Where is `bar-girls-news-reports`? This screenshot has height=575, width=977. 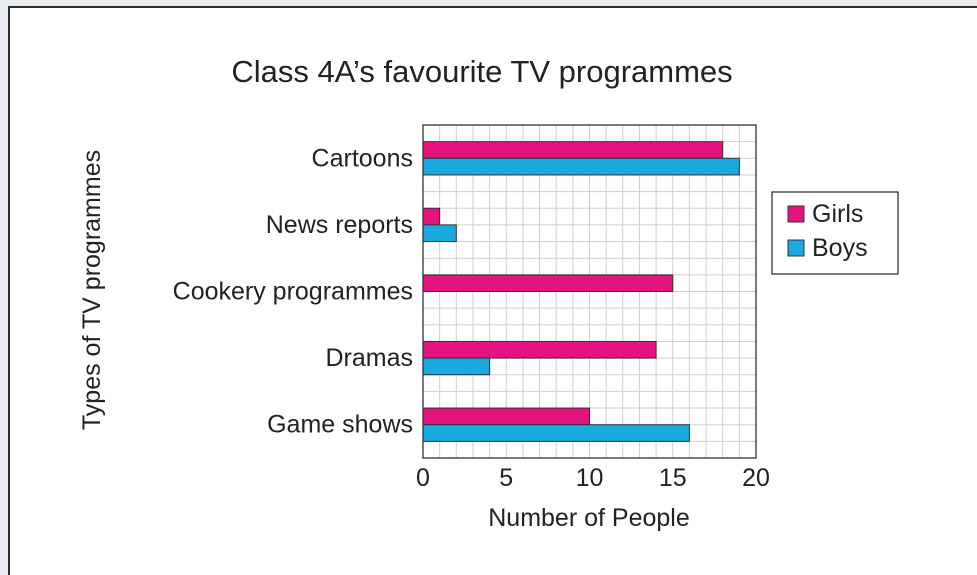
bar-girls-news-reports is located at coordinates (431, 216).